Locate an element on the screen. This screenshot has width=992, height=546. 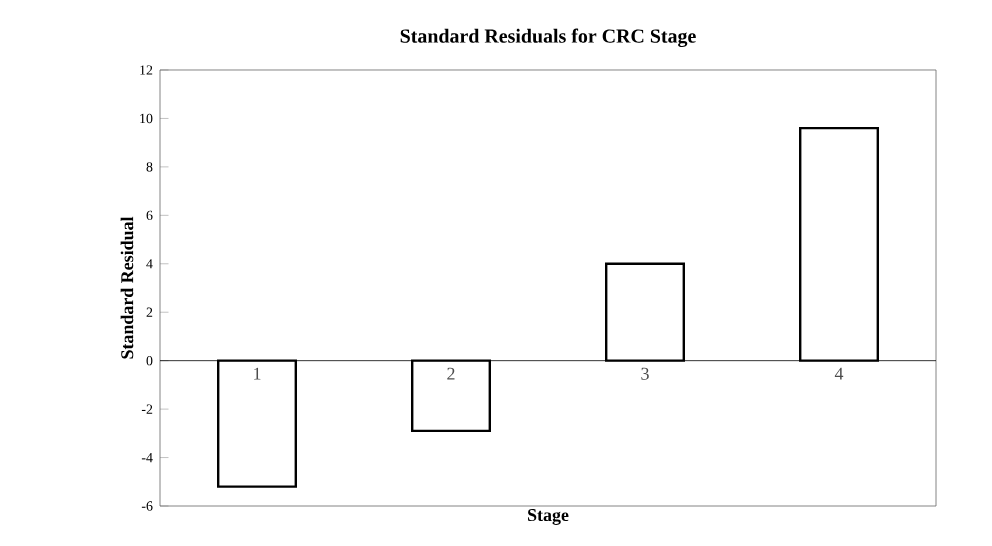
y-axis-title: Standard Residual is located at coordinates (127, 287).